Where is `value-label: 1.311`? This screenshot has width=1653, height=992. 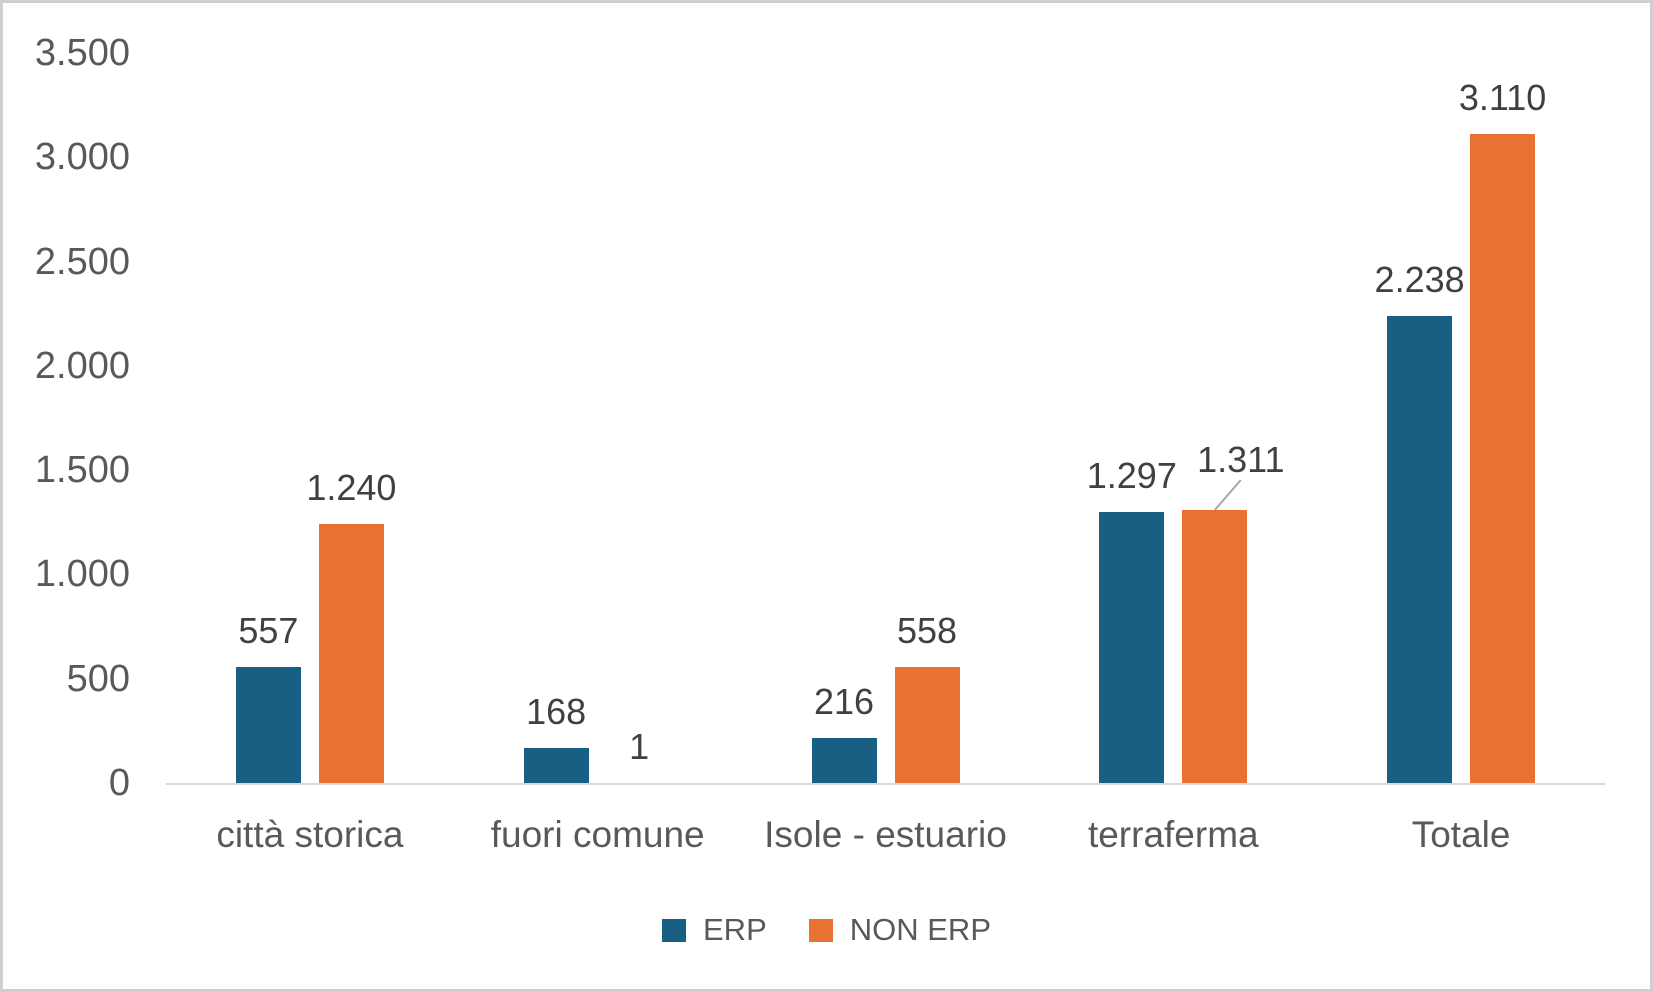
value-label: 1.311 is located at coordinates (1241, 459).